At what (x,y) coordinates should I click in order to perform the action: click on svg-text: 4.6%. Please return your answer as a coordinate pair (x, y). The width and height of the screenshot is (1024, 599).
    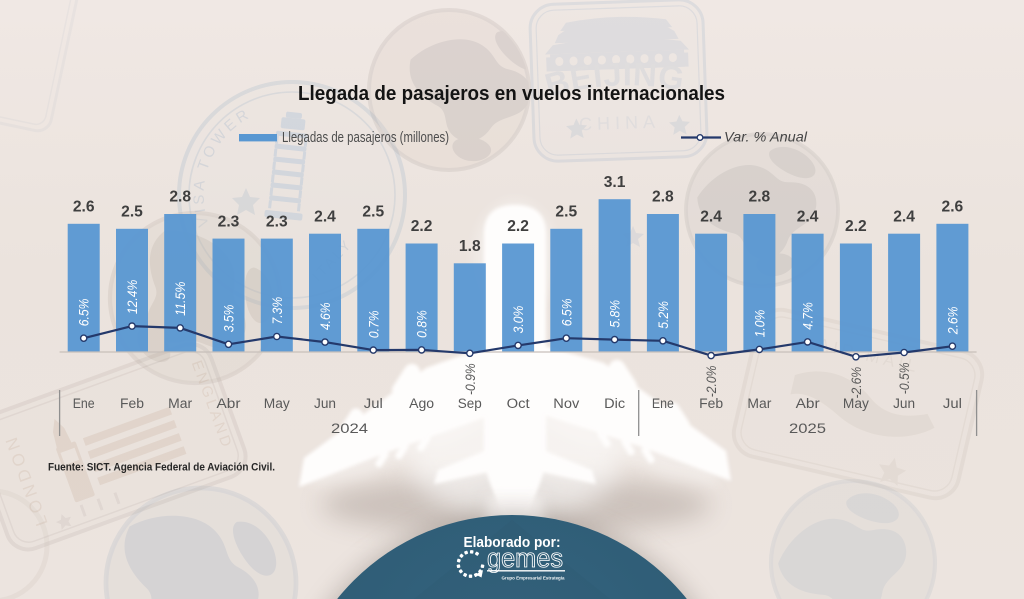
    Looking at the image, I should click on (325, 316).